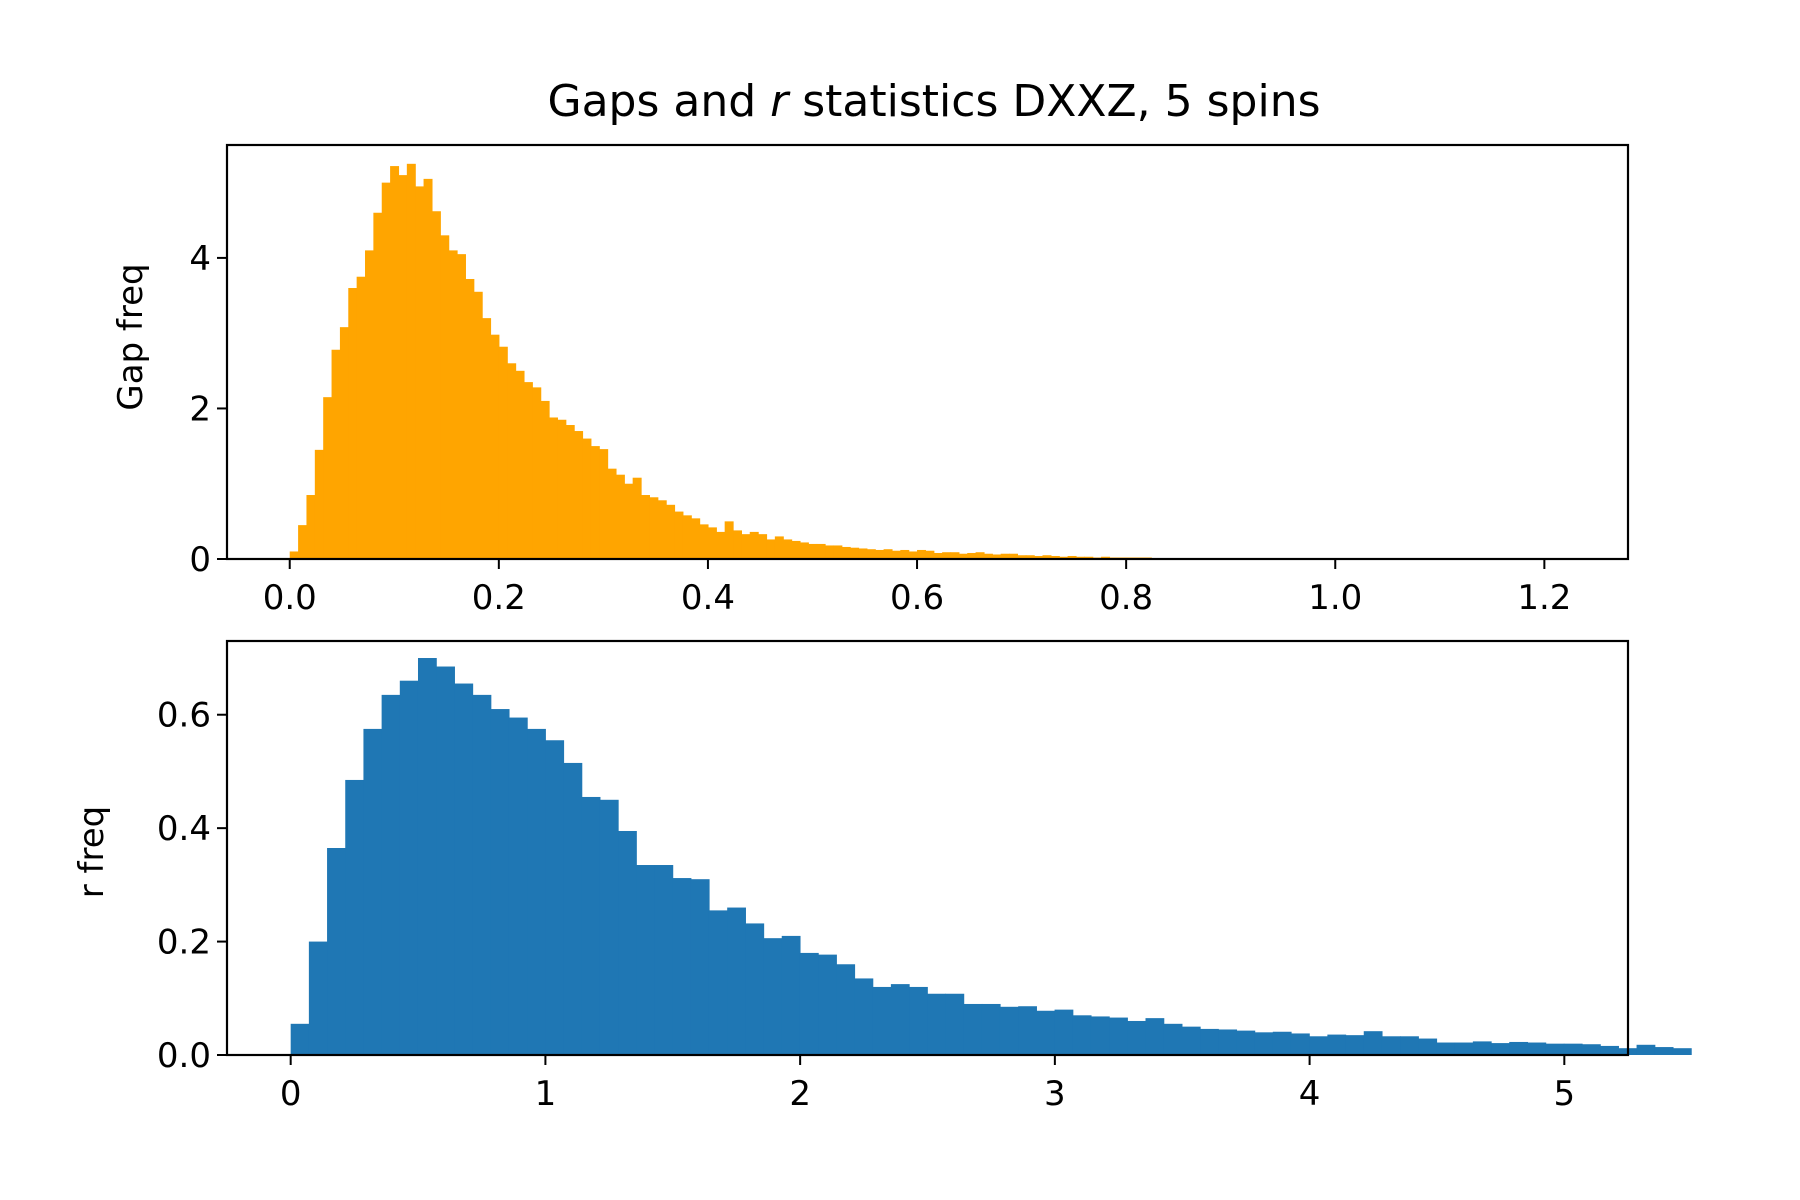 This screenshot has width=1800, height=1200. Describe the element at coordinates (200, 560) in the screenshot. I see `gap-y-tick-label: 0` at that location.